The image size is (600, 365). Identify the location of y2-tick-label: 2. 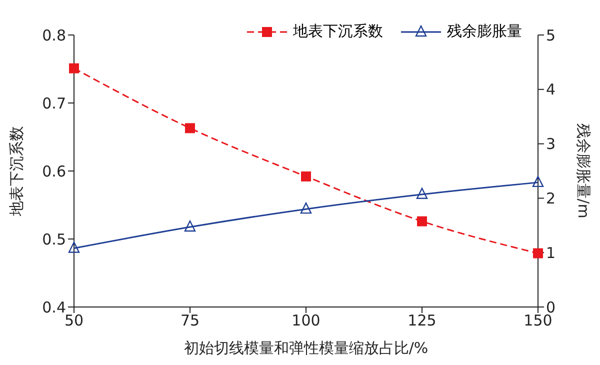
(551, 199).